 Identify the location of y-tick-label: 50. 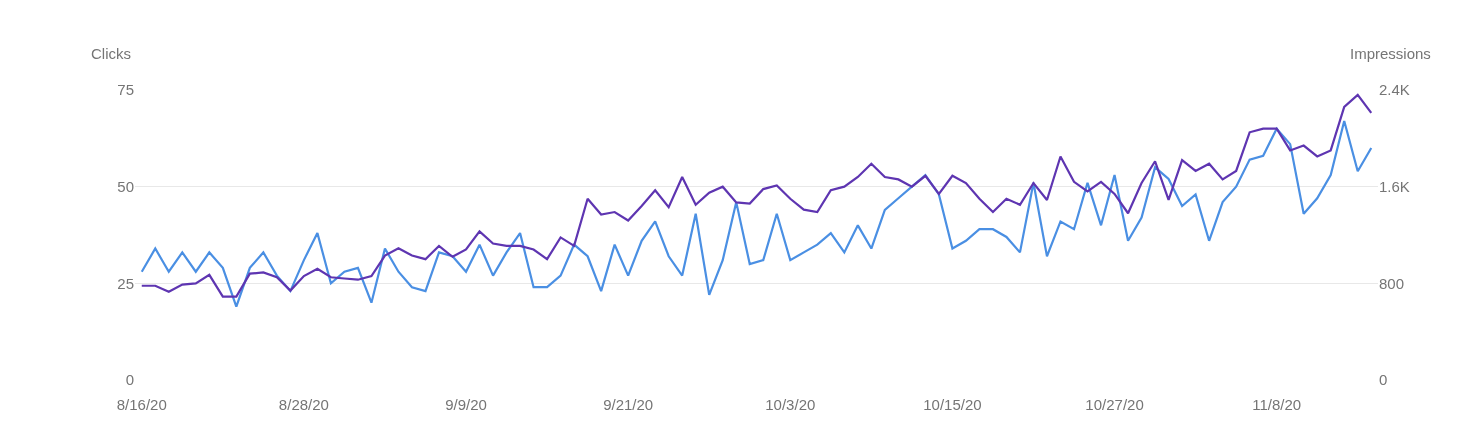
(125, 186).